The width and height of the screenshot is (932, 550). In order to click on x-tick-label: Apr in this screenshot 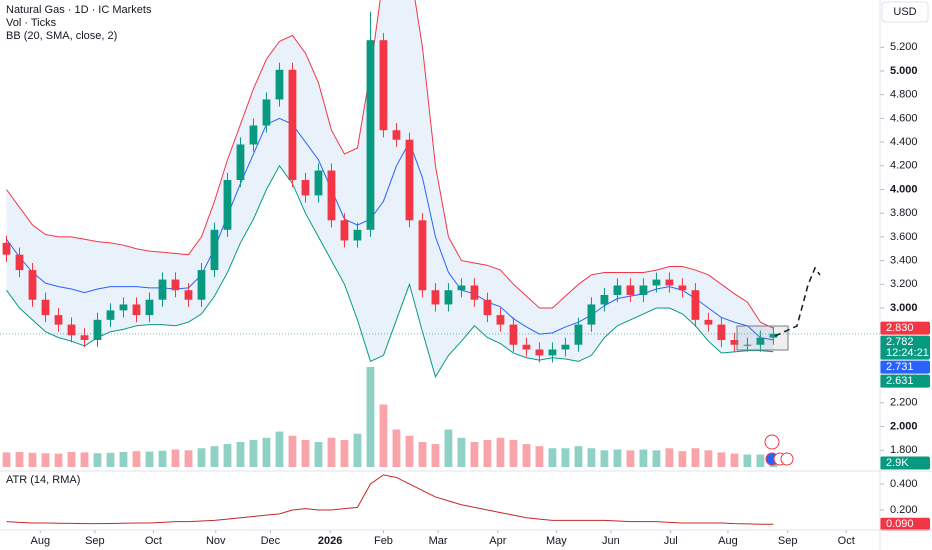, I will do `click(497, 541)`.